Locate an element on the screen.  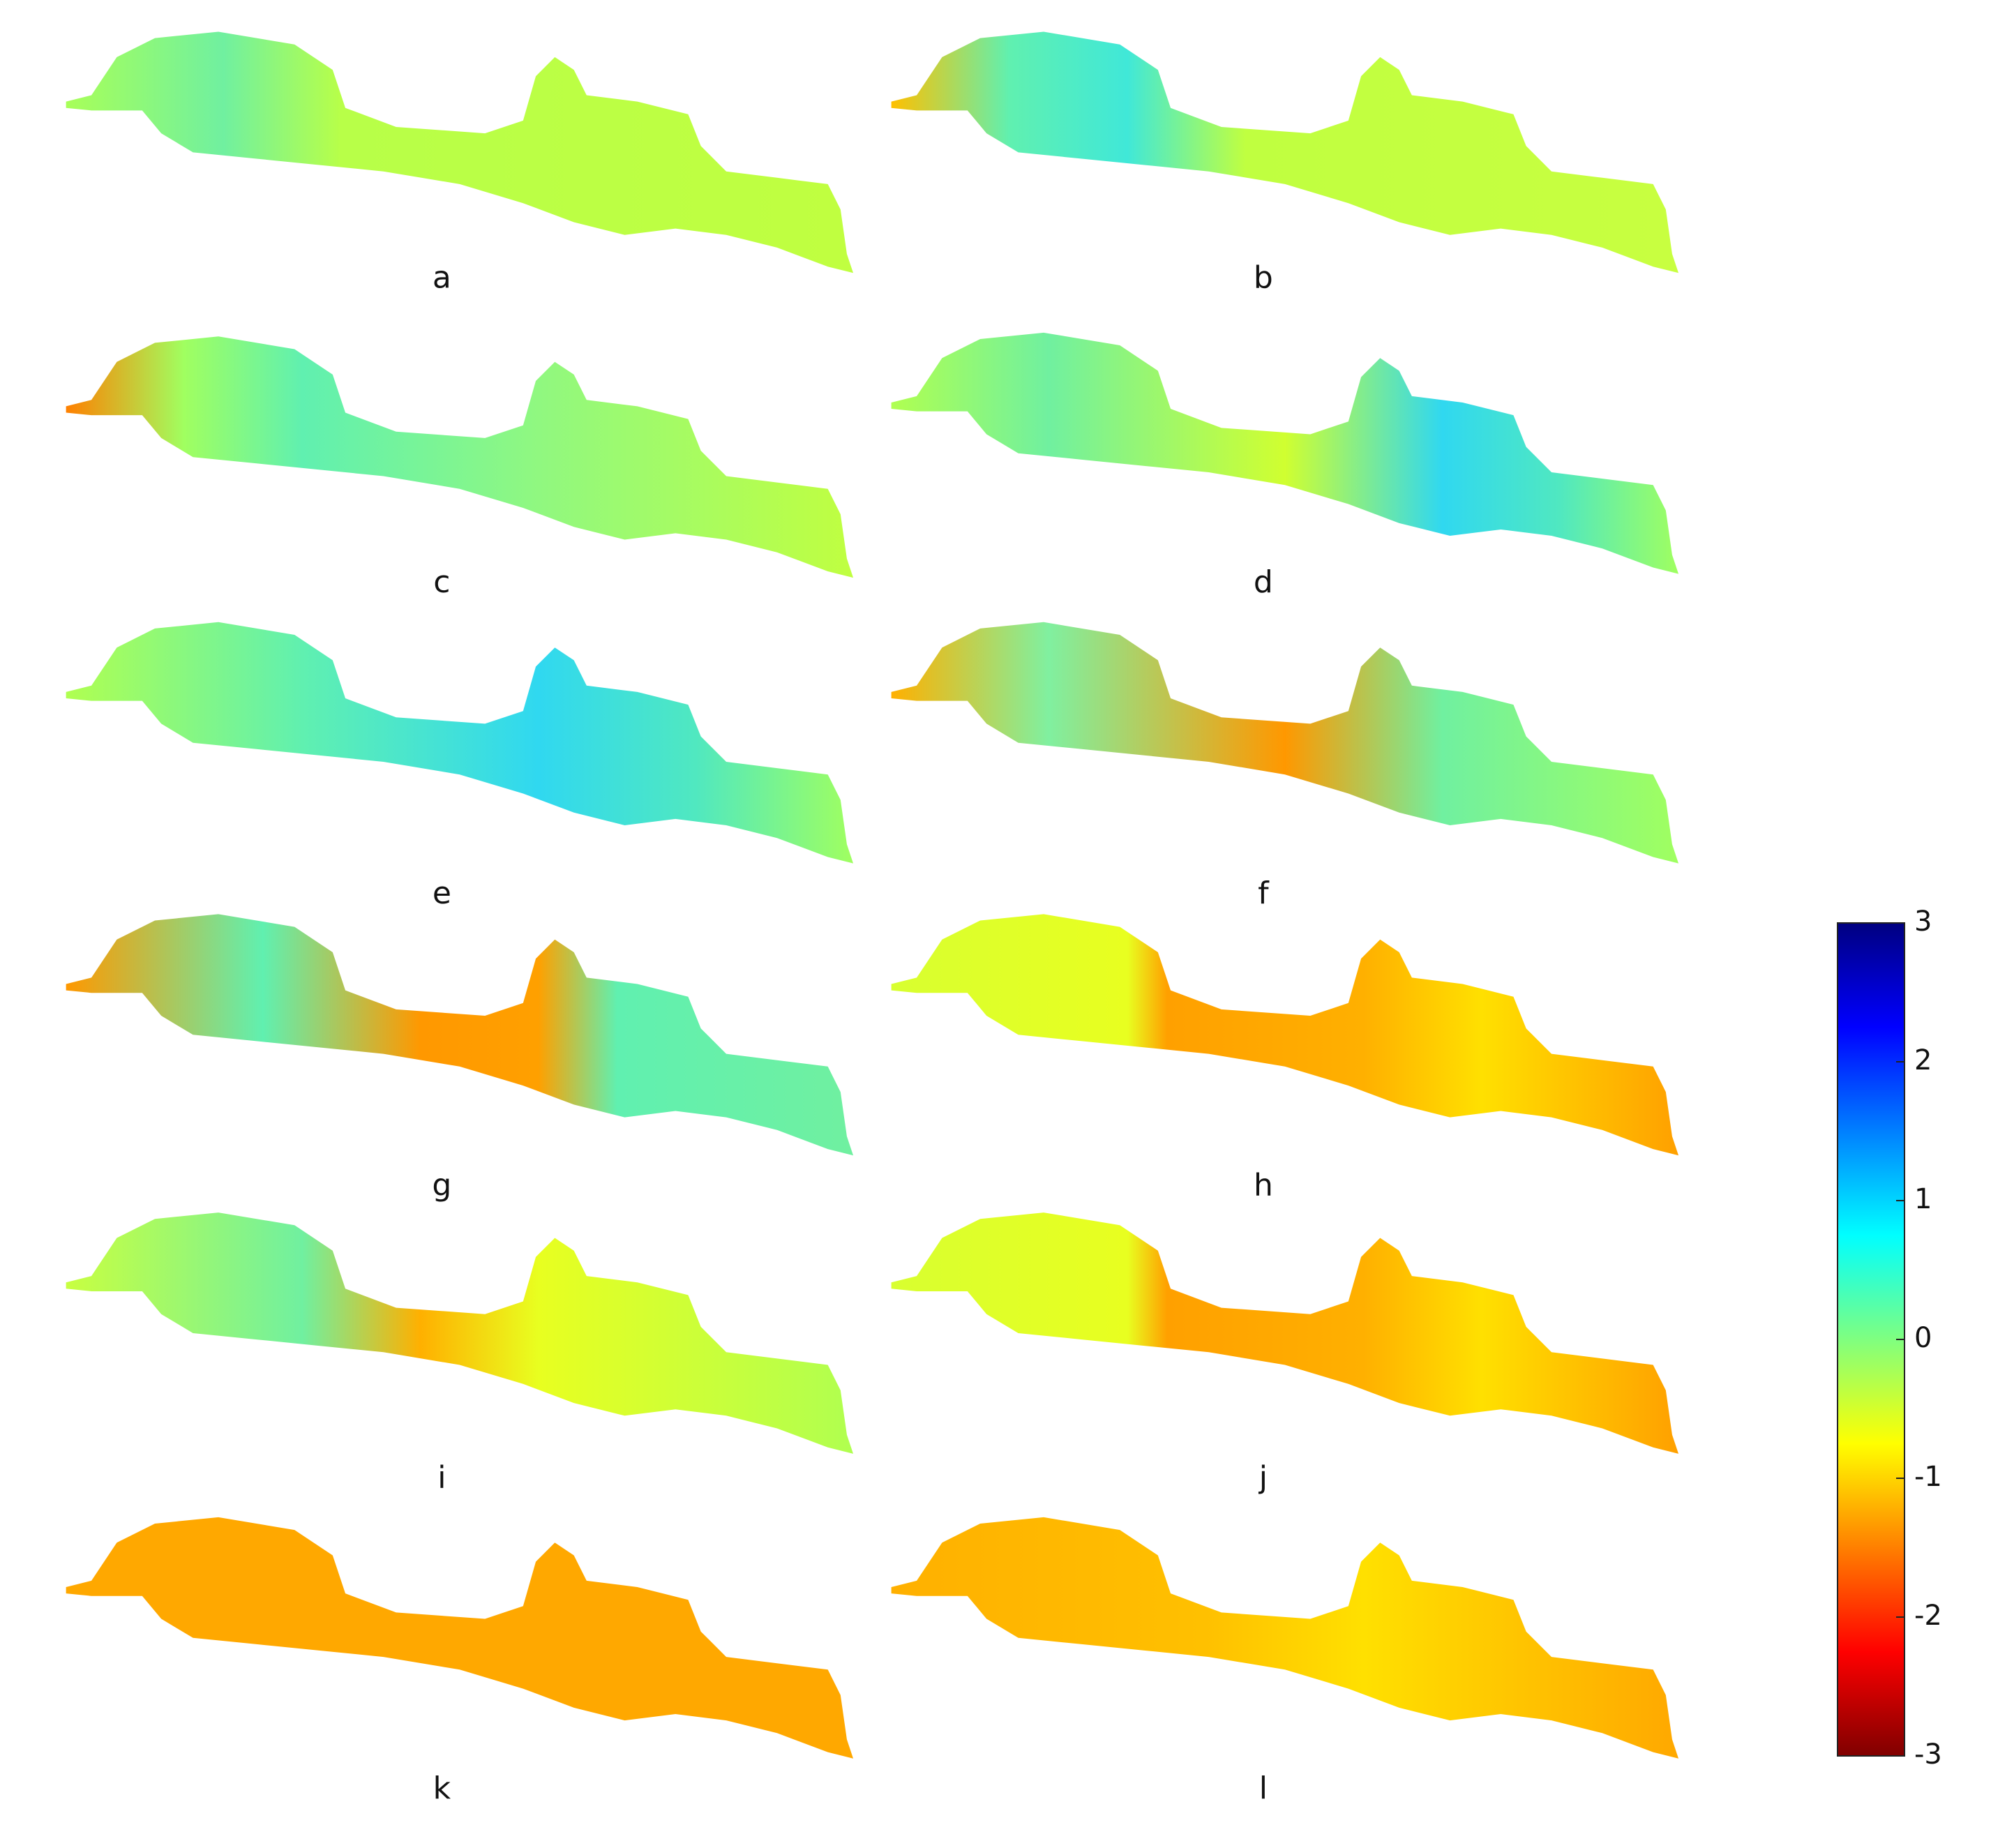
colorbar-tick-label: -1 is located at coordinates (1928, 1477).